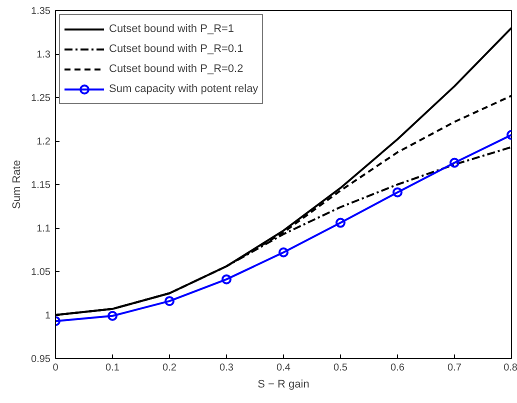 This screenshot has height=403, width=517. What do you see at coordinates (341, 368) in the screenshot?
I see `x-tick-label: 0.5` at bounding box center [341, 368].